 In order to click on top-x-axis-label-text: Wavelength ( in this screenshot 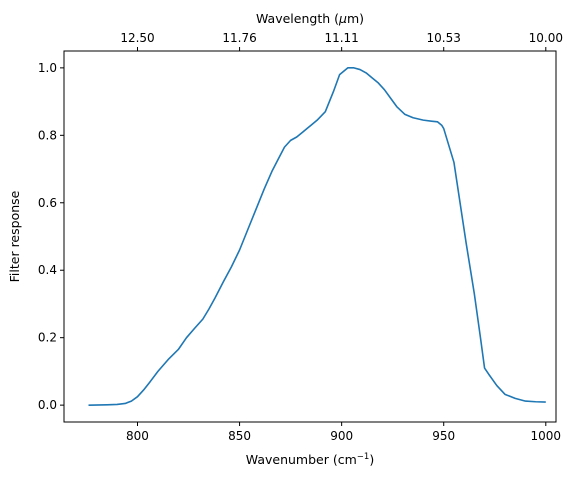, I will do `click(297, 18)`.